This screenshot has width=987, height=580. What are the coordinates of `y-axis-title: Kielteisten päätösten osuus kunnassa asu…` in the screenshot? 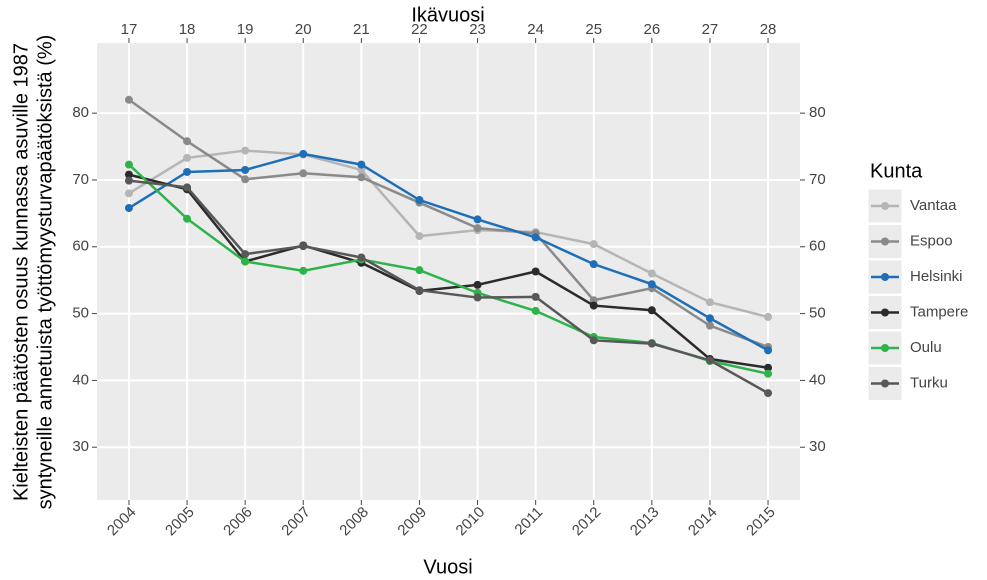 It's located at (21, 272).